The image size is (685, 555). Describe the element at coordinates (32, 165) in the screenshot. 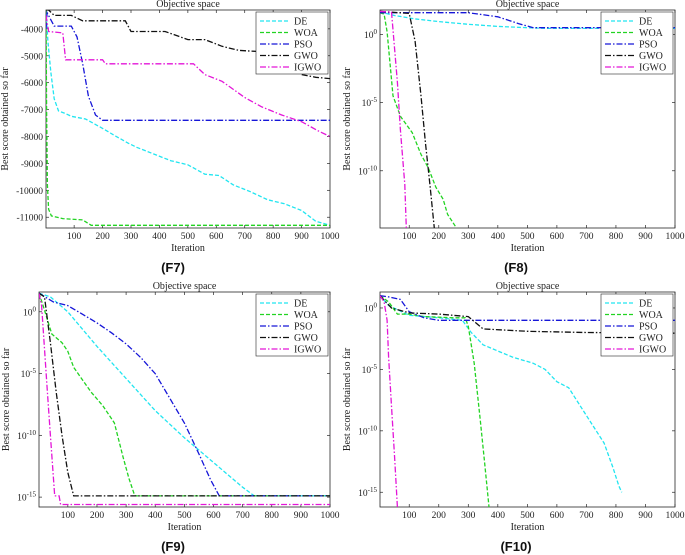

I see `y-tick-label: -9000` at that location.